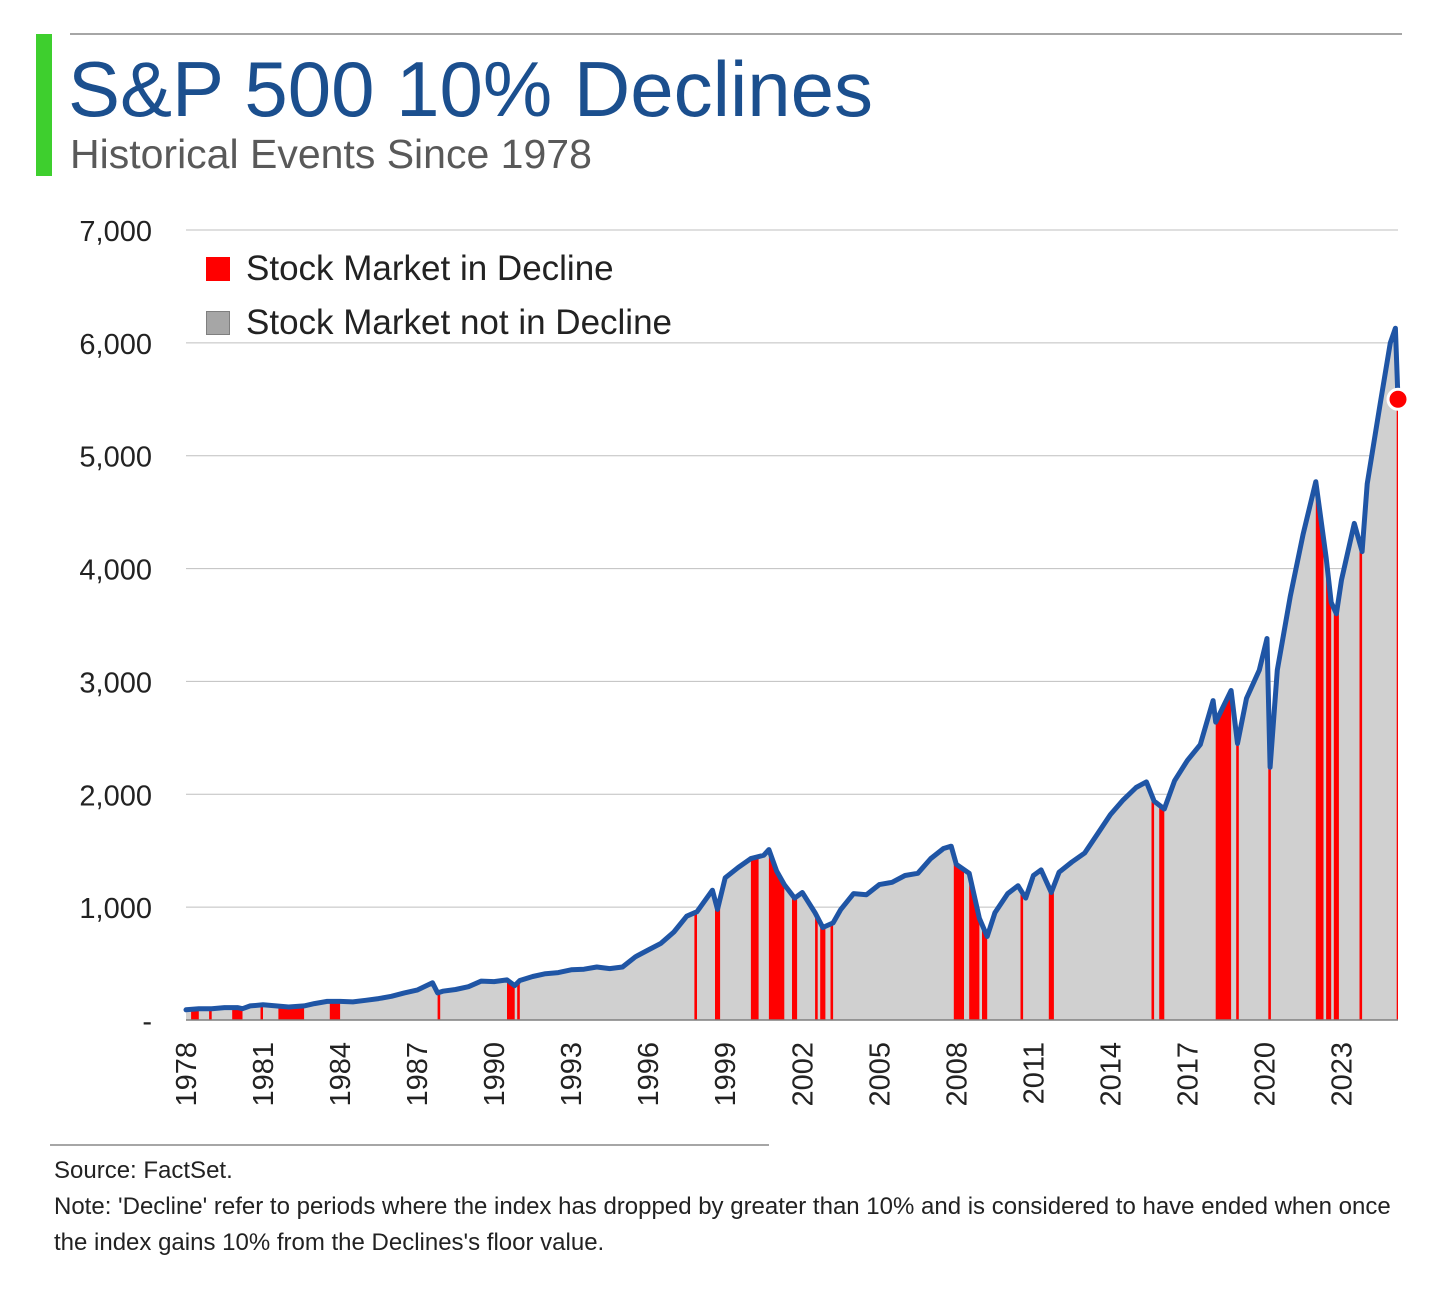 The width and height of the screenshot is (1456, 1294). What do you see at coordinates (115, 909) in the screenshot?
I see `y-tick-label: 1,000` at bounding box center [115, 909].